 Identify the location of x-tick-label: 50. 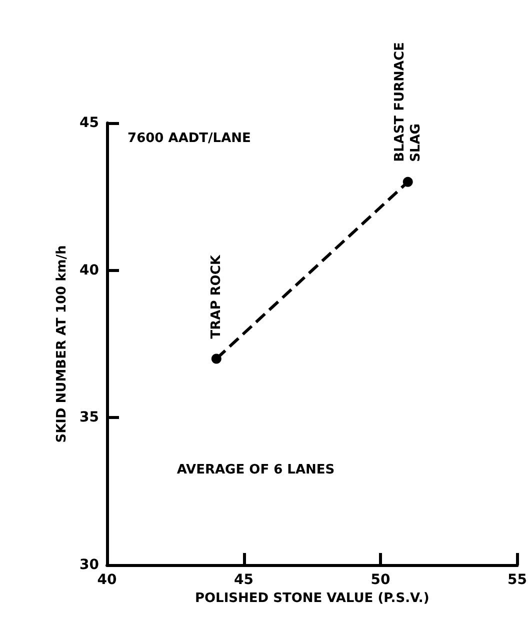
(380, 580).